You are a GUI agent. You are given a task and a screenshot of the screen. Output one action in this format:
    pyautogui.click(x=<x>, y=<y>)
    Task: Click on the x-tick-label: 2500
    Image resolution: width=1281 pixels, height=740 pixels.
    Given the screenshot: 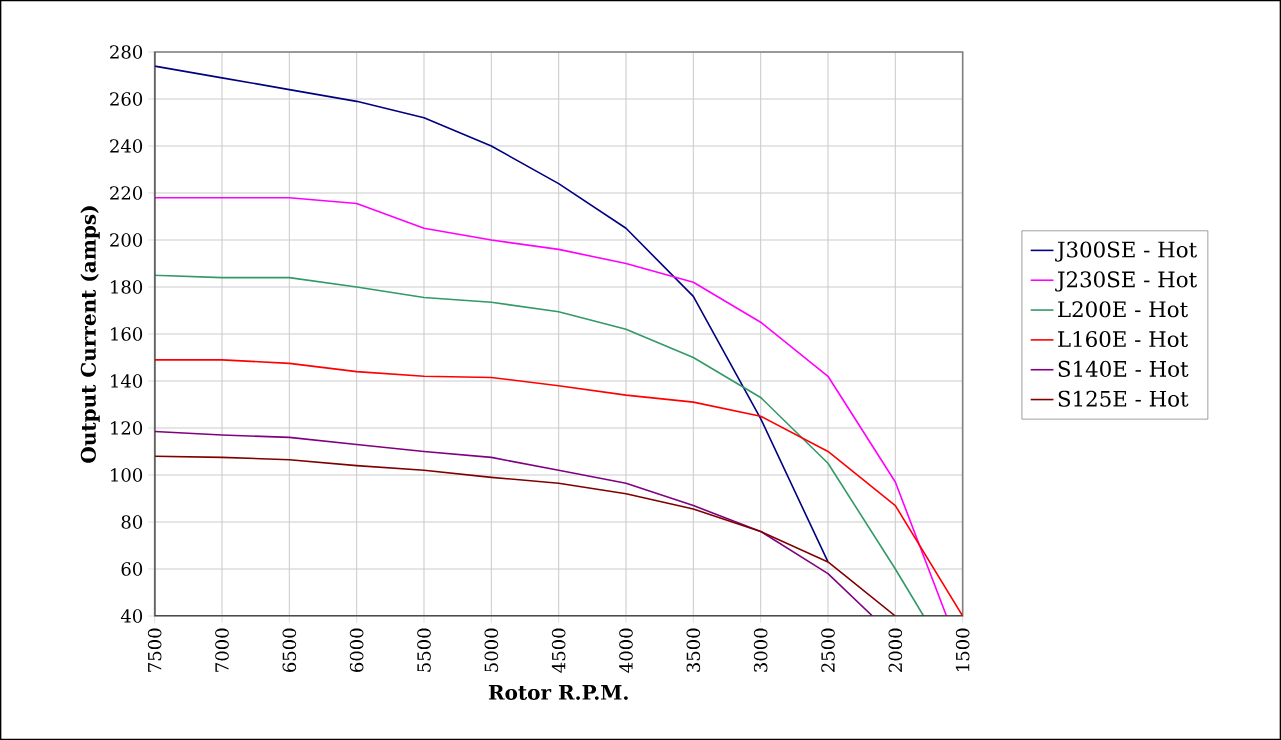 What is the action you would take?
    pyautogui.click(x=828, y=650)
    